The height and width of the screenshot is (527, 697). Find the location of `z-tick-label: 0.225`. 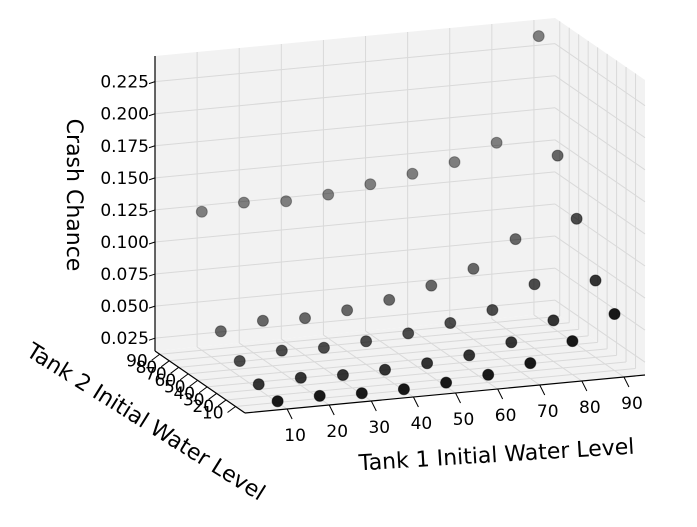

z-tick-label: 0.225 is located at coordinates (124, 83).